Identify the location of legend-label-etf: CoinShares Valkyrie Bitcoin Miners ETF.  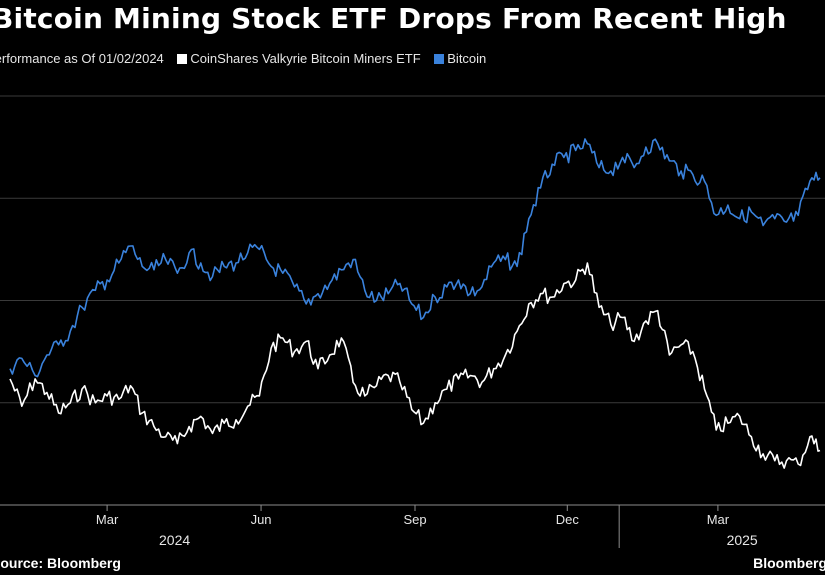
(305, 58).